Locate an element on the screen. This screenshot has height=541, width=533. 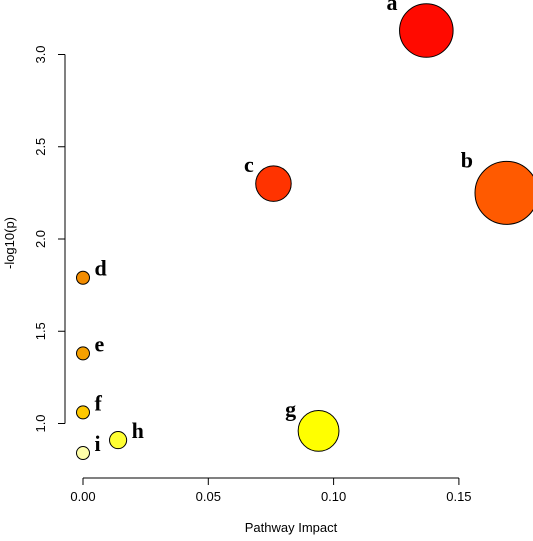
x-tick-label: 0.10 is located at coordinates (333, 496).